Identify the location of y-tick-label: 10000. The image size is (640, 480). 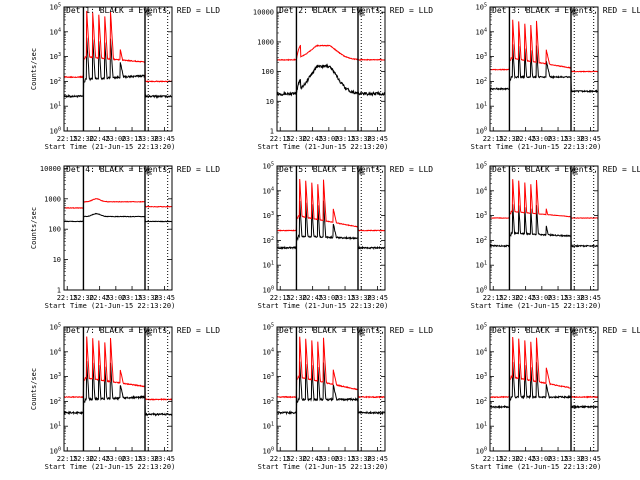
(263, 13).